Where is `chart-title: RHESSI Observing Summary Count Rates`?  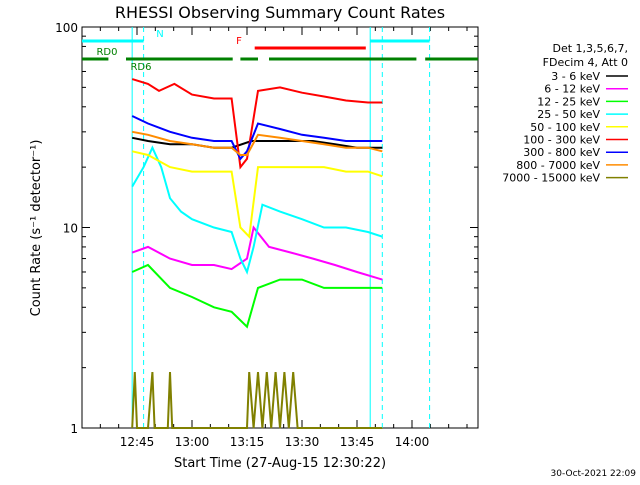
chart-title: RHESSI Observing Summary Count Rates is located at coordinates (280, 12).